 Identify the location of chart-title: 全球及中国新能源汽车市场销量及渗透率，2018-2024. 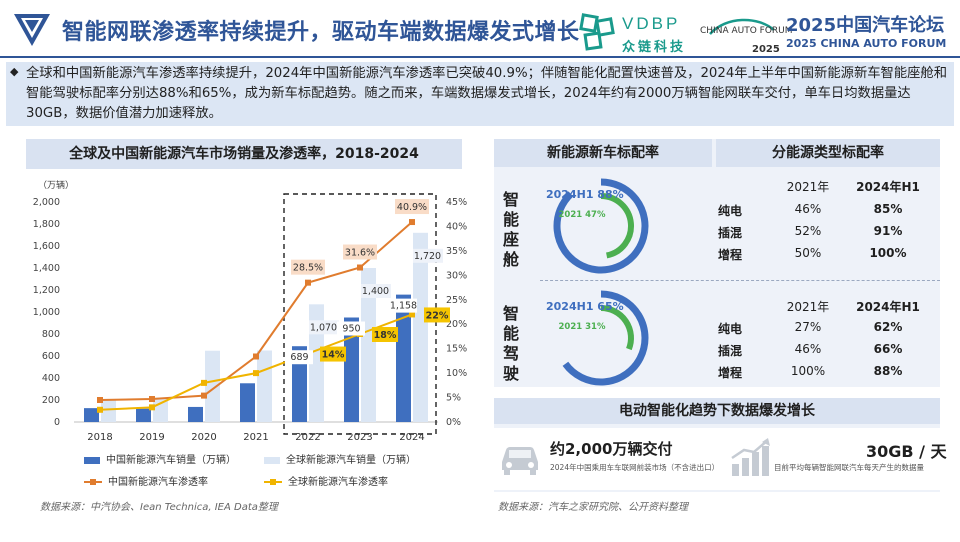
(244, 154).